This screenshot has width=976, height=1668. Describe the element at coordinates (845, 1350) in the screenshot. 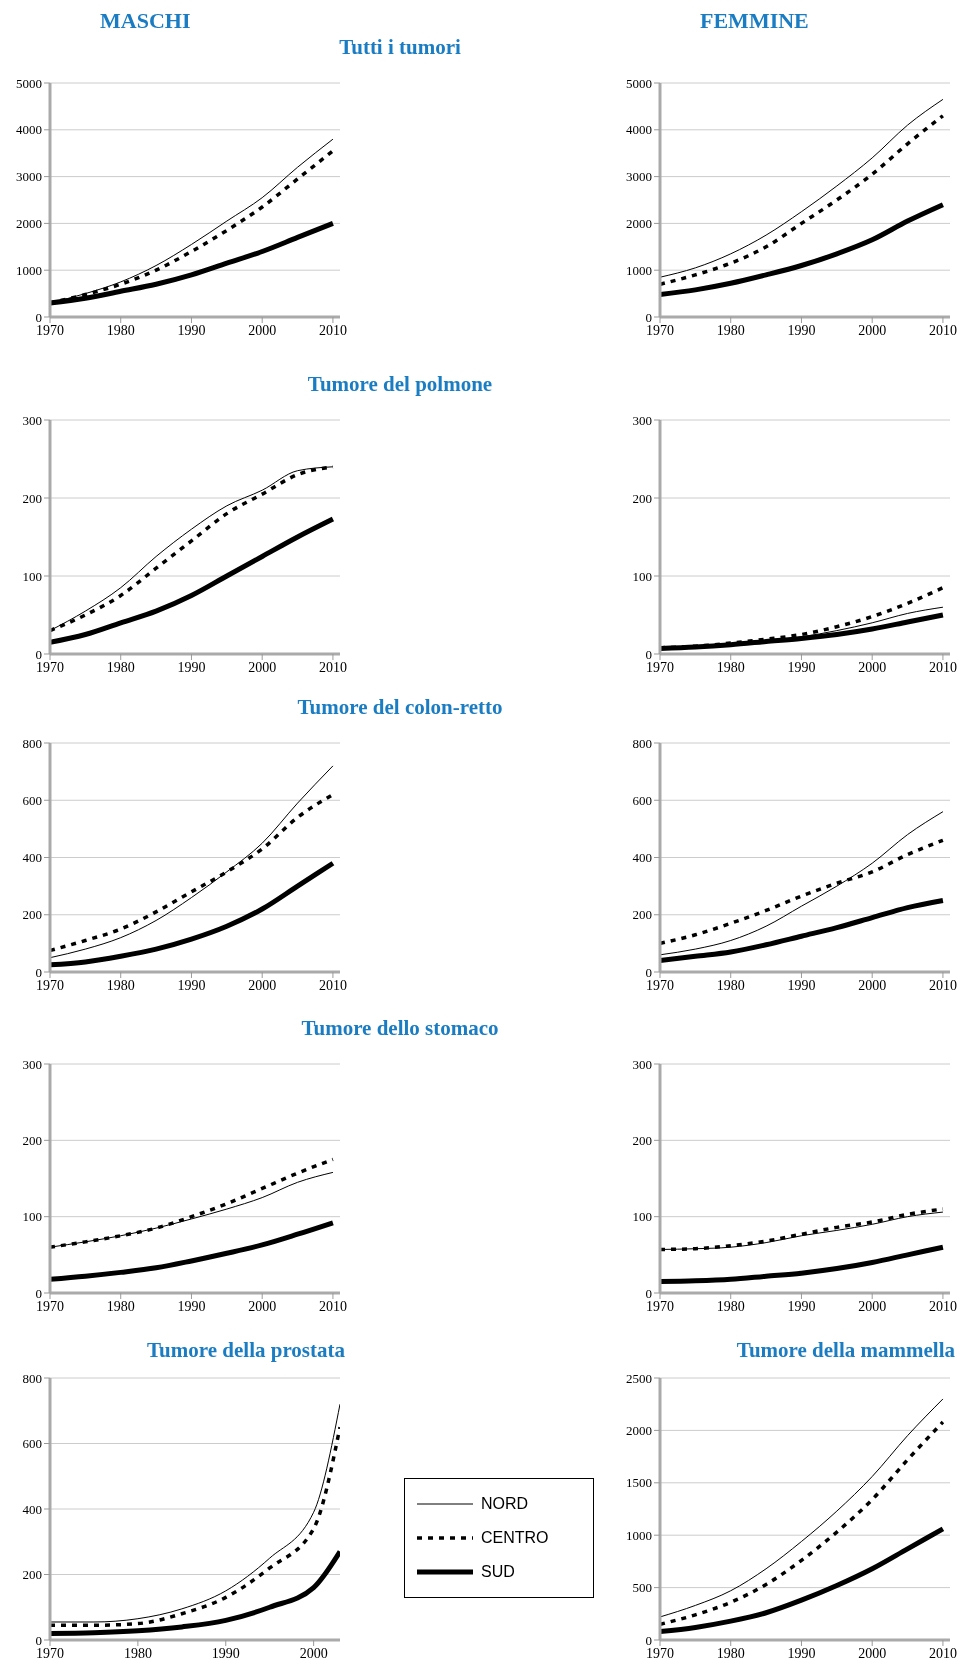

I see `chart-title: Tumore della mammella` at that location.